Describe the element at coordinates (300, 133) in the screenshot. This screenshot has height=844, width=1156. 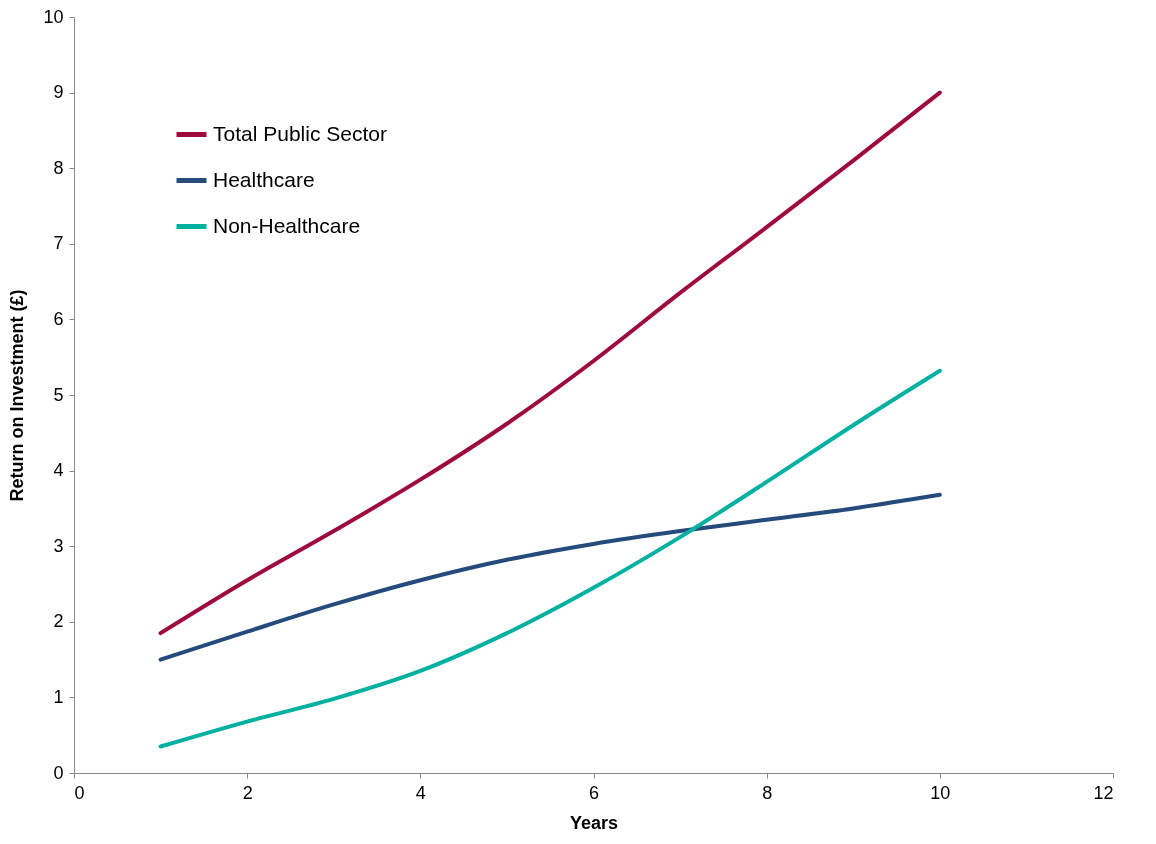
I see `legend-label: Total Public Sector` at that location.